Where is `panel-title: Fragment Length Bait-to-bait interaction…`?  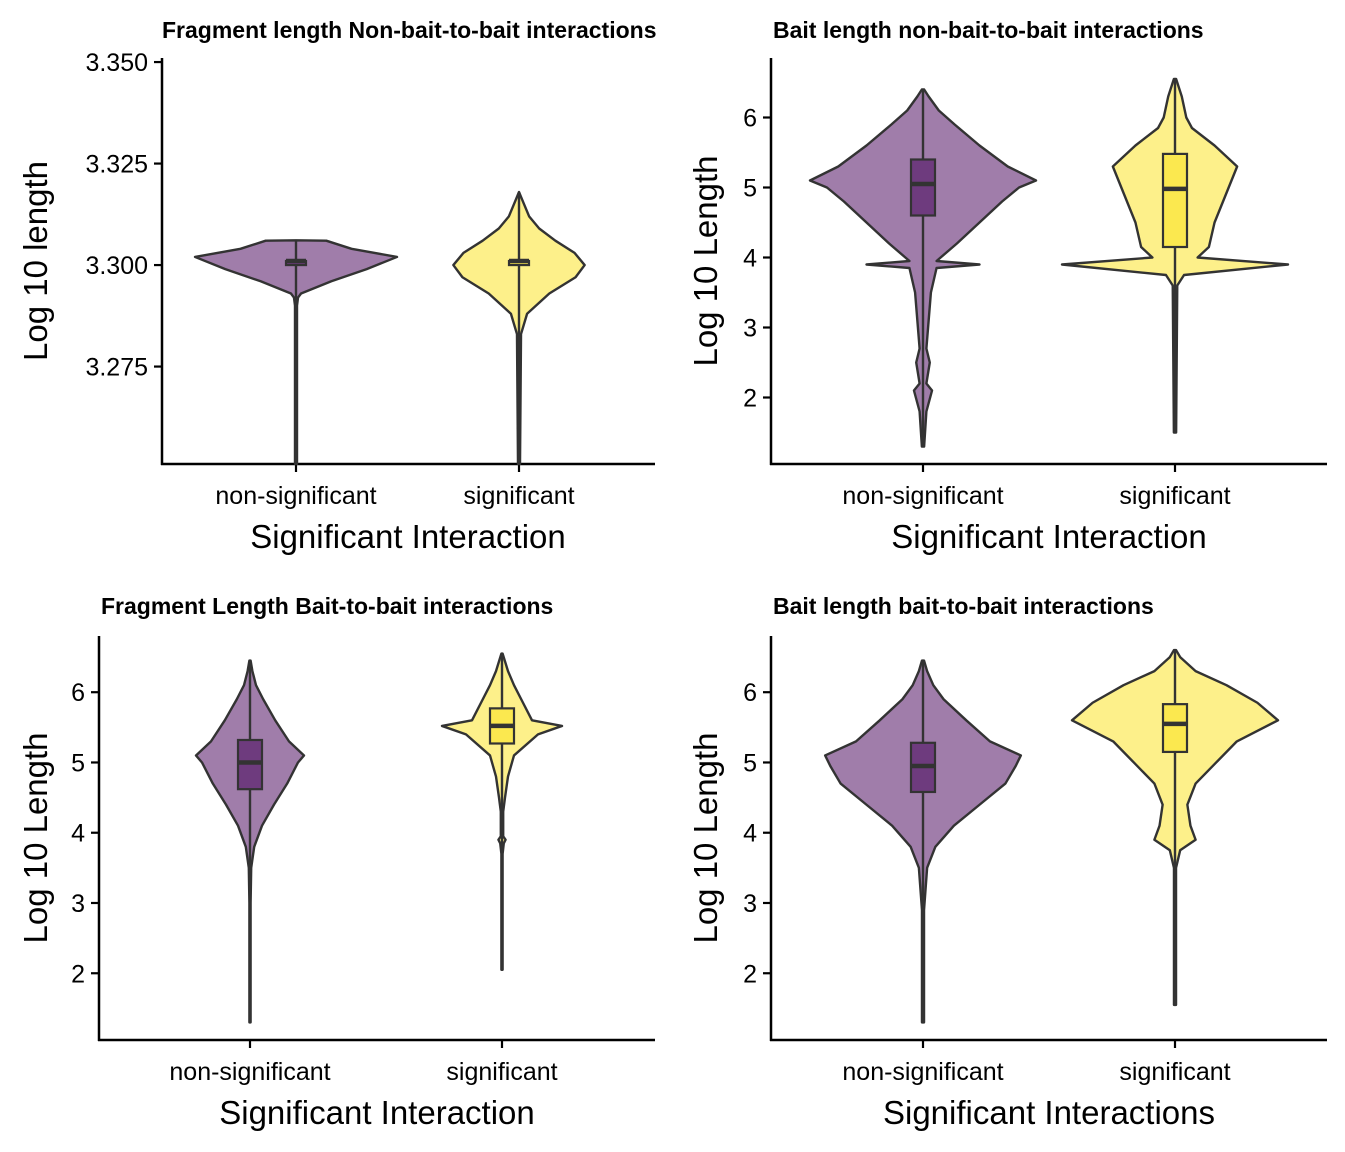
panel-title: Fragment Length Bait-to-bait interaction… is located at coordinates (327, 606).